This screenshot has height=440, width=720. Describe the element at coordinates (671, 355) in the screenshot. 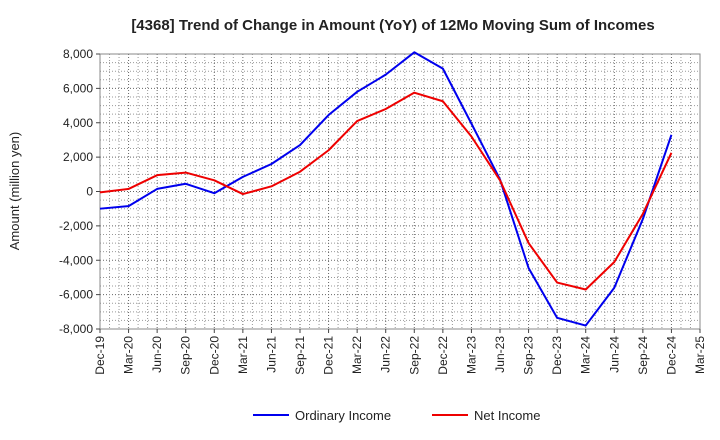

I see `x-tick-label: Dec-24` at that location.